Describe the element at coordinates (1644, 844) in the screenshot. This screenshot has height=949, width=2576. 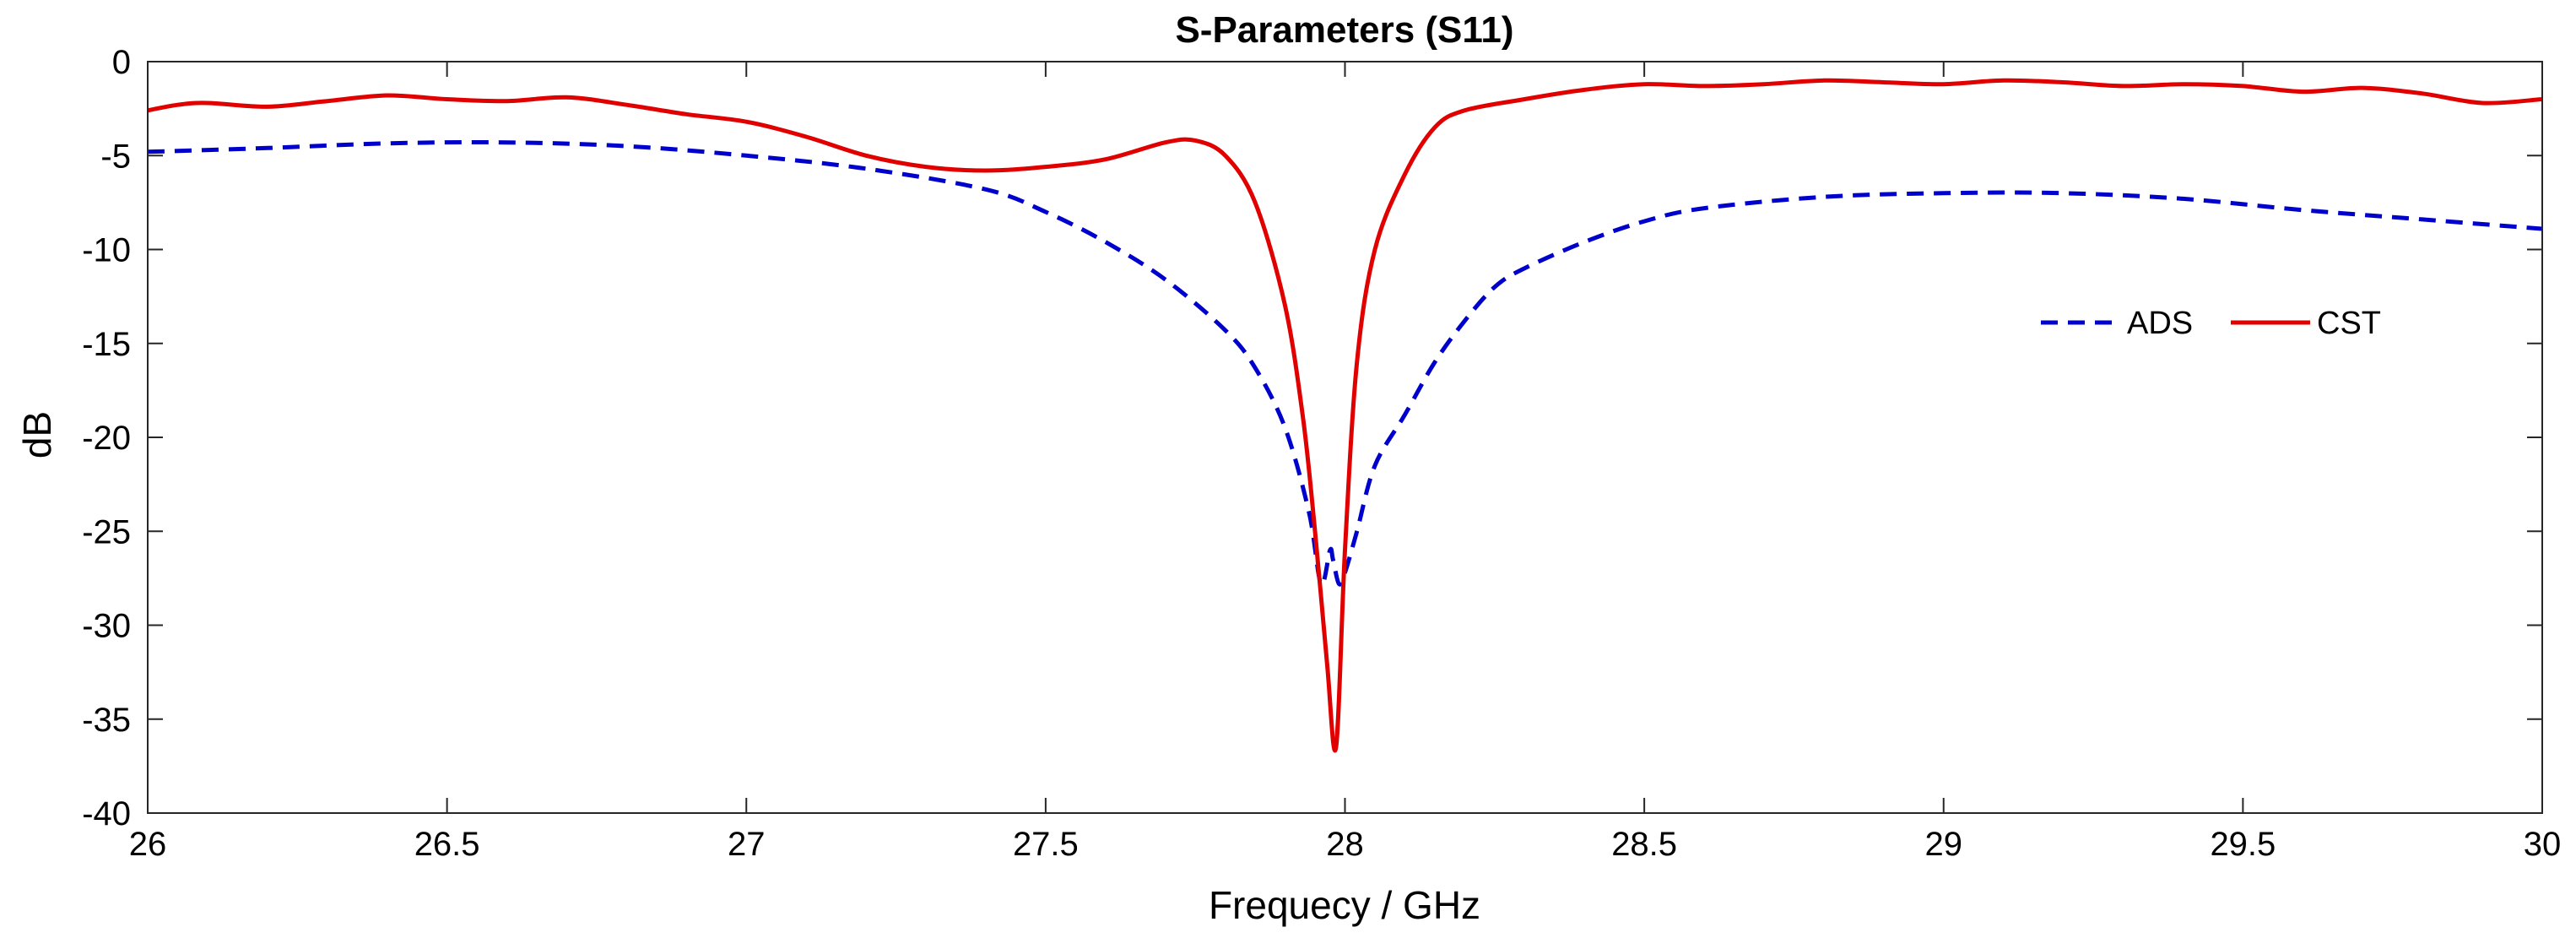
I see `x-tick-label: 28.5` at that location.